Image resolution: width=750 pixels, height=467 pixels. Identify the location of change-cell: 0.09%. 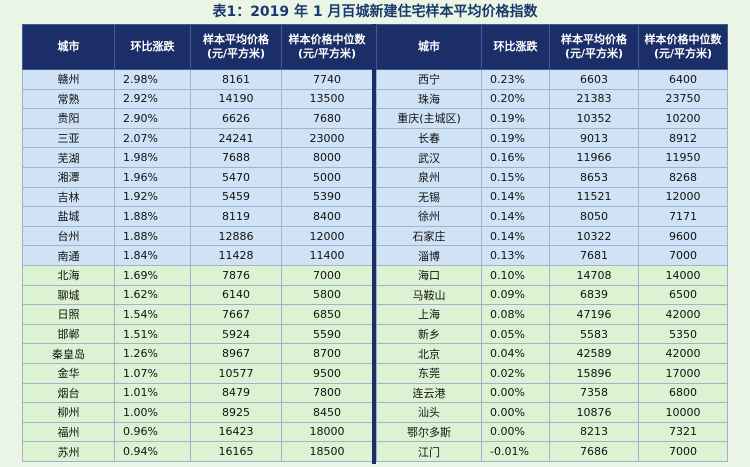
(515, 295).